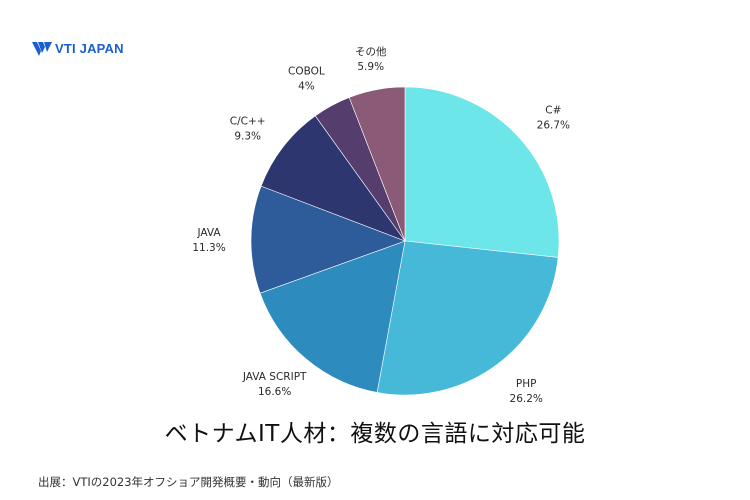 This screenshot has height=500, width=750. What do you see at coordinates (371, 51) in the screenshot?
I see `slice-category-label-6: その他` at bounding box center [371, 51].